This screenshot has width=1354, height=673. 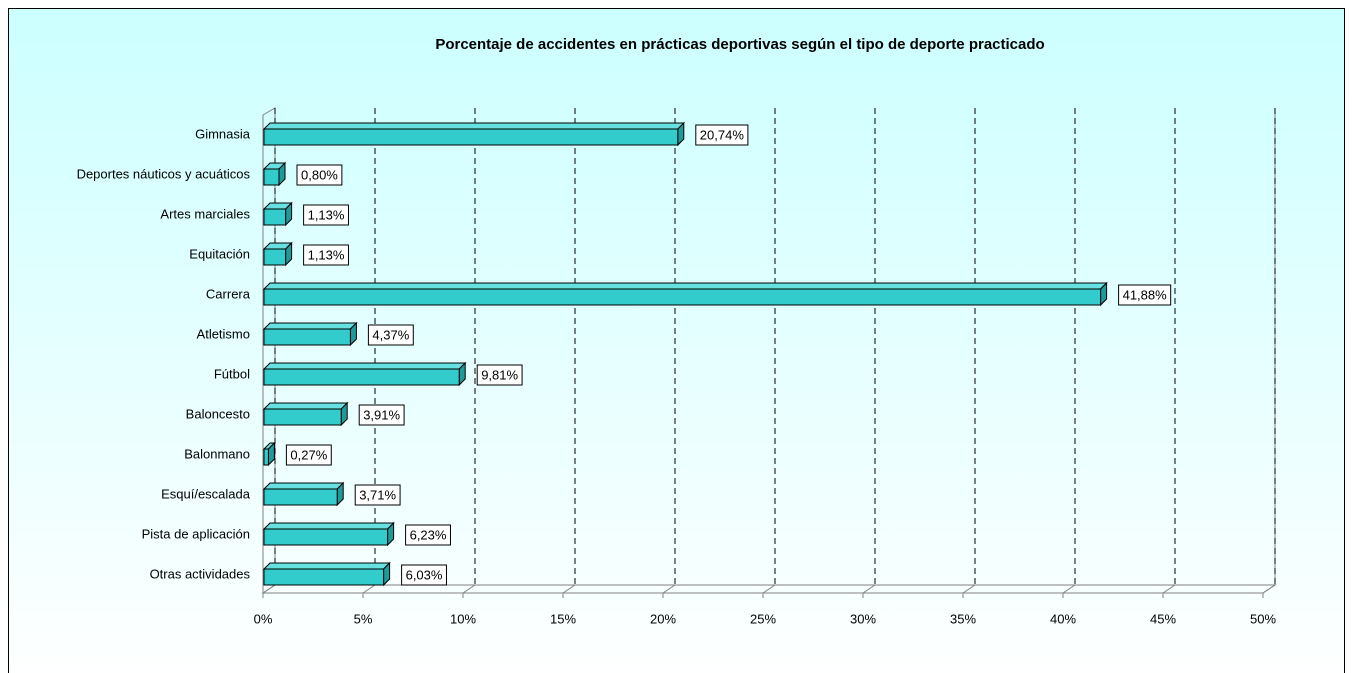 I want to click on x-tick-label: 10%, so click(x=463, y=618).